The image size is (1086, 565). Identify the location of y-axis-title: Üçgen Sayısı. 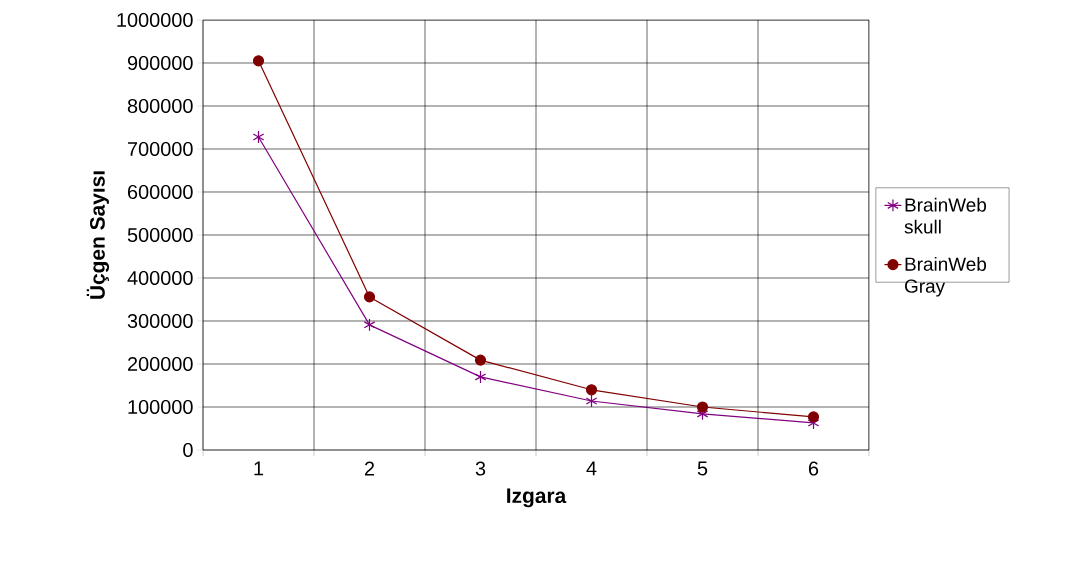
(98, 235).